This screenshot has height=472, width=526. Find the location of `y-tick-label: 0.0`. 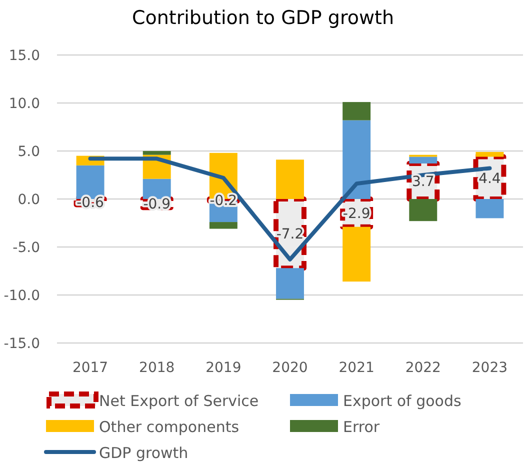

y-tick-label: 0.0 is located at coordinates (29, 200).